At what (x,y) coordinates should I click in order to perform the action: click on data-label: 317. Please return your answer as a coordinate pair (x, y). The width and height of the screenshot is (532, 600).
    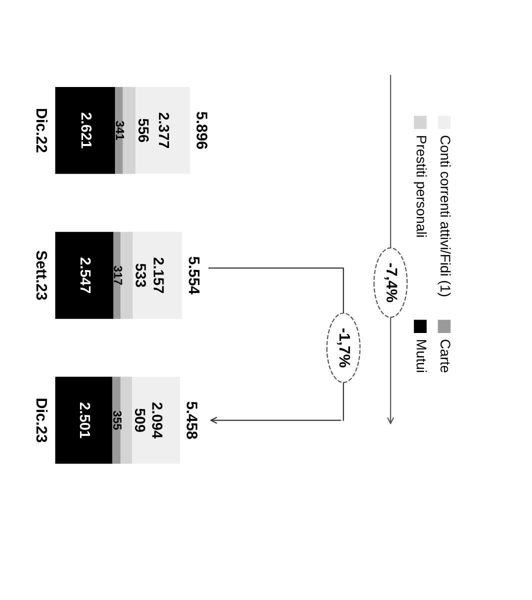
    Looking at the image, I should click on (118, 275).